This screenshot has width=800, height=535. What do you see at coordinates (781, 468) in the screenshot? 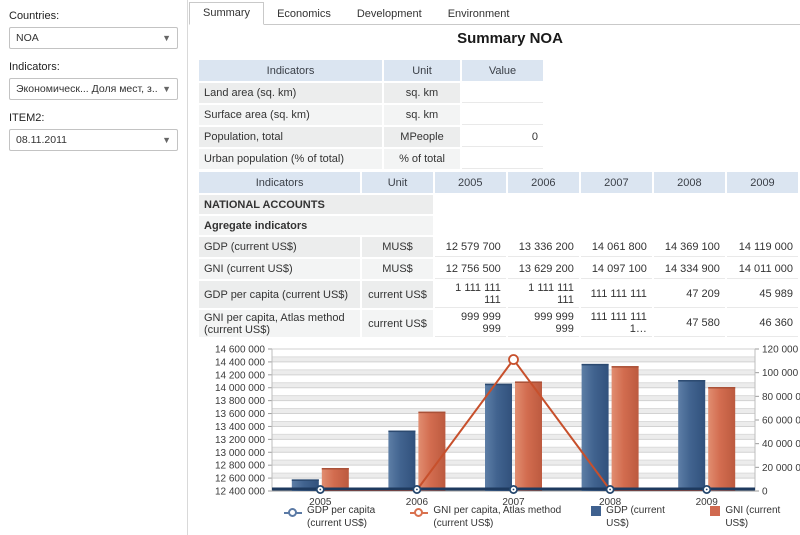
I see `svg-text: 20 000 000` at bounding box center [781, 468].